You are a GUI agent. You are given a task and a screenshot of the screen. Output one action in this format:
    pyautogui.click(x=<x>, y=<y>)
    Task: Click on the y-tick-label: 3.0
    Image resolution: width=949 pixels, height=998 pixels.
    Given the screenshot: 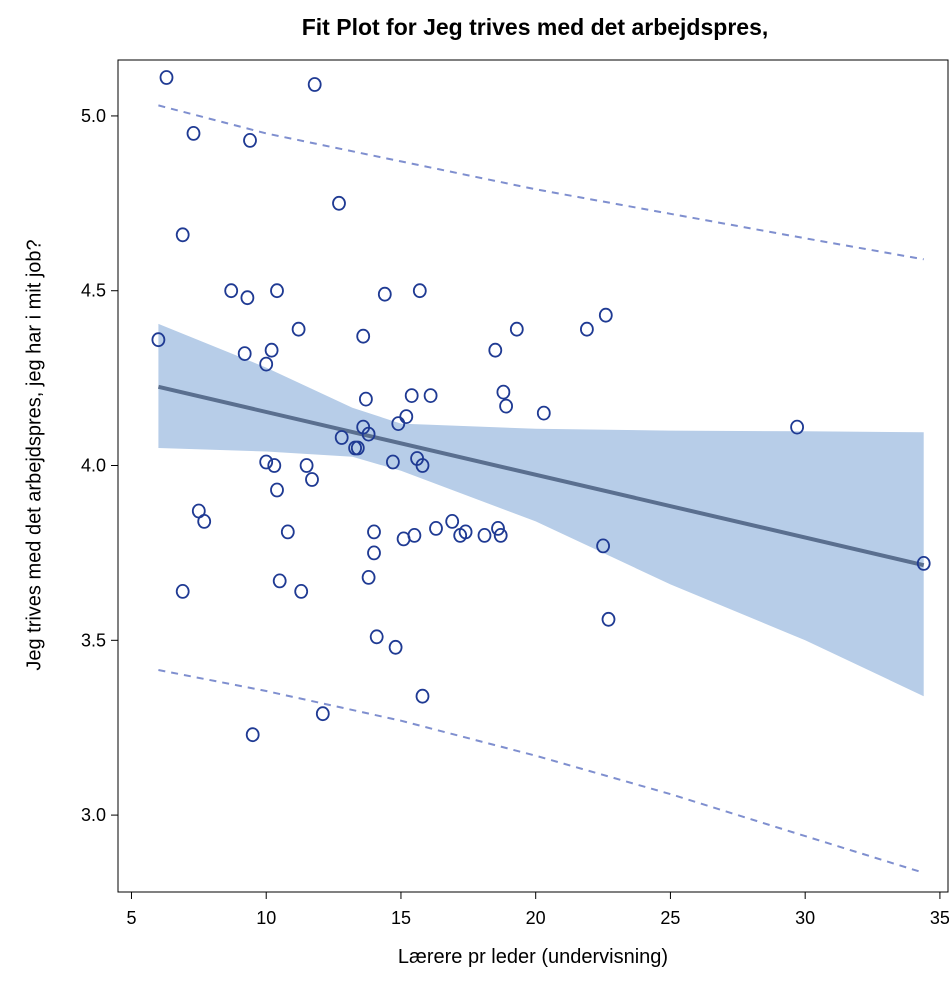 What is the action you would take?
    pyautogui.click(x=93, y=815)
    